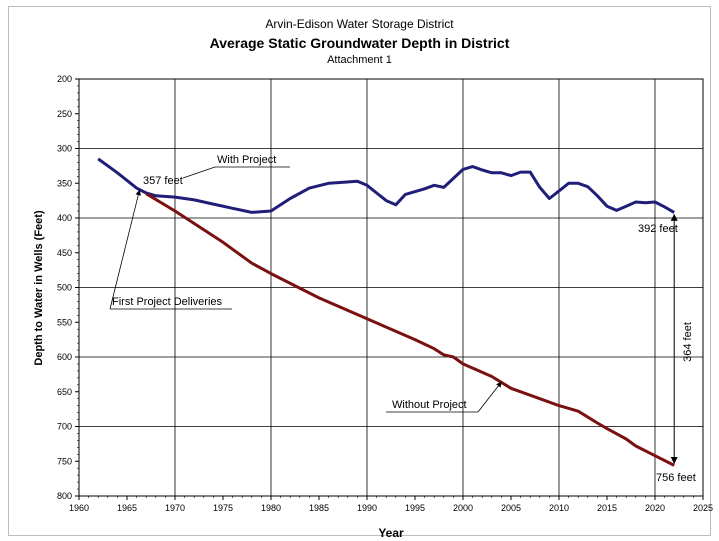 This screenshot has height=541, width=719. What do you see at coordinates (64, 427) in the screenshot?
I see `y-tick-label-700: 700` at bounding box center [64, 427].